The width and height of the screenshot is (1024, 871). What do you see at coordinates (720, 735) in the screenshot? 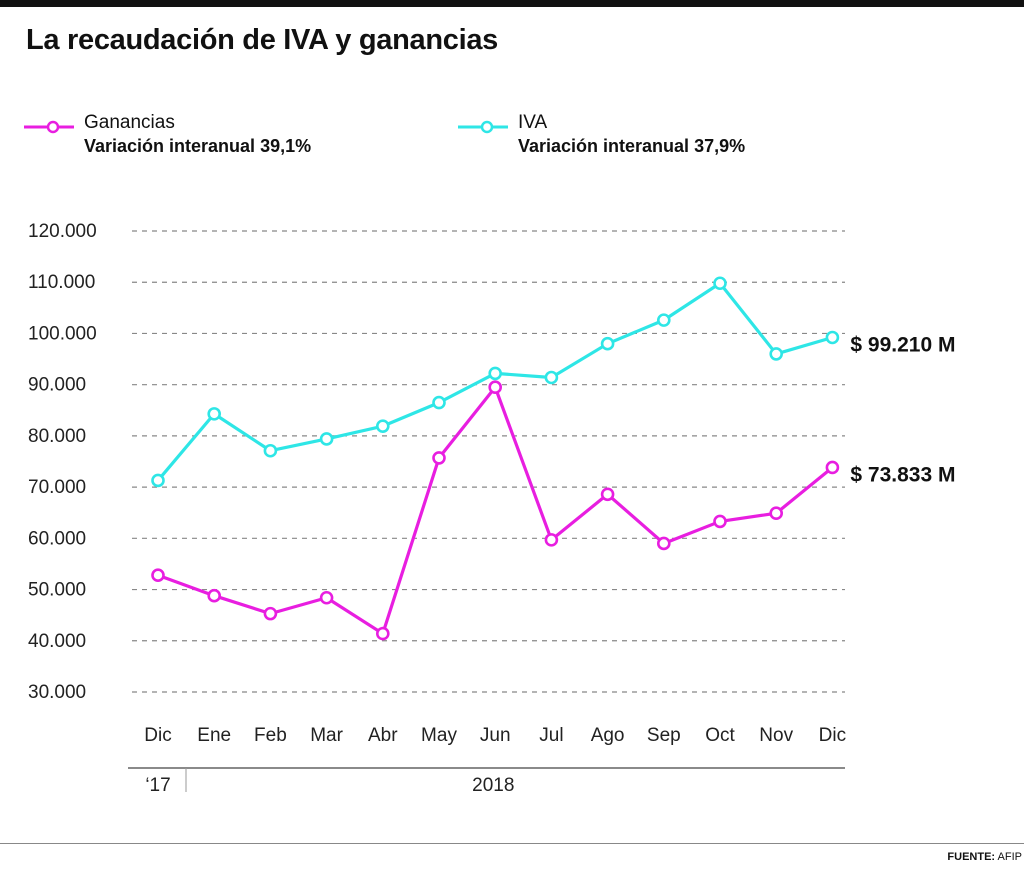
I see `x-tick-label: Oct` at bounding box center [720, 735].